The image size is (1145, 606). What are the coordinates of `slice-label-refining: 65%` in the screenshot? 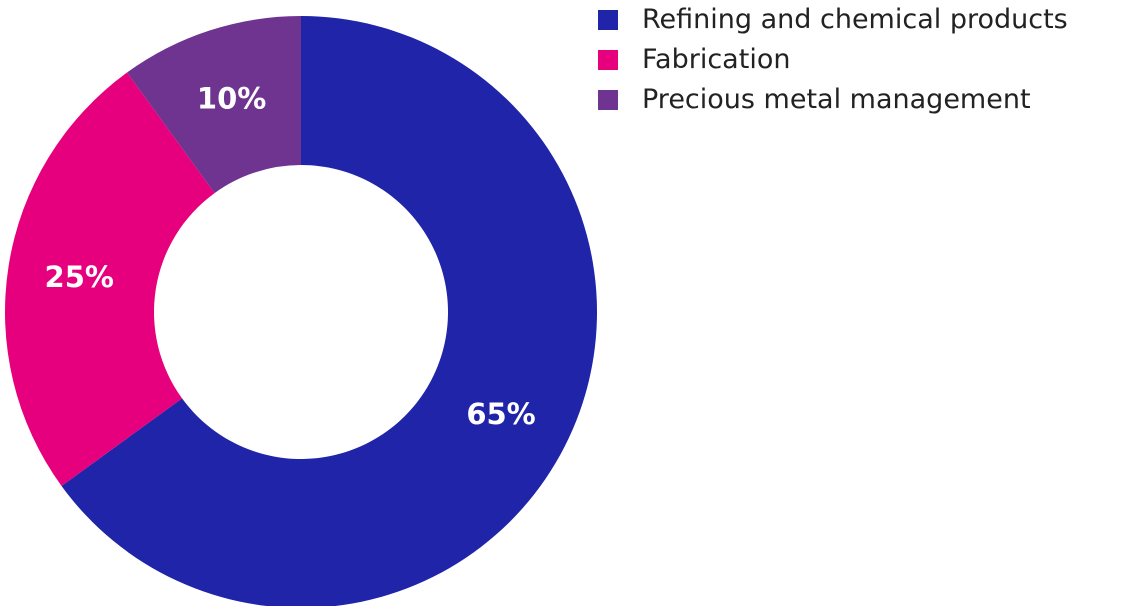 It's located at (500, 414).